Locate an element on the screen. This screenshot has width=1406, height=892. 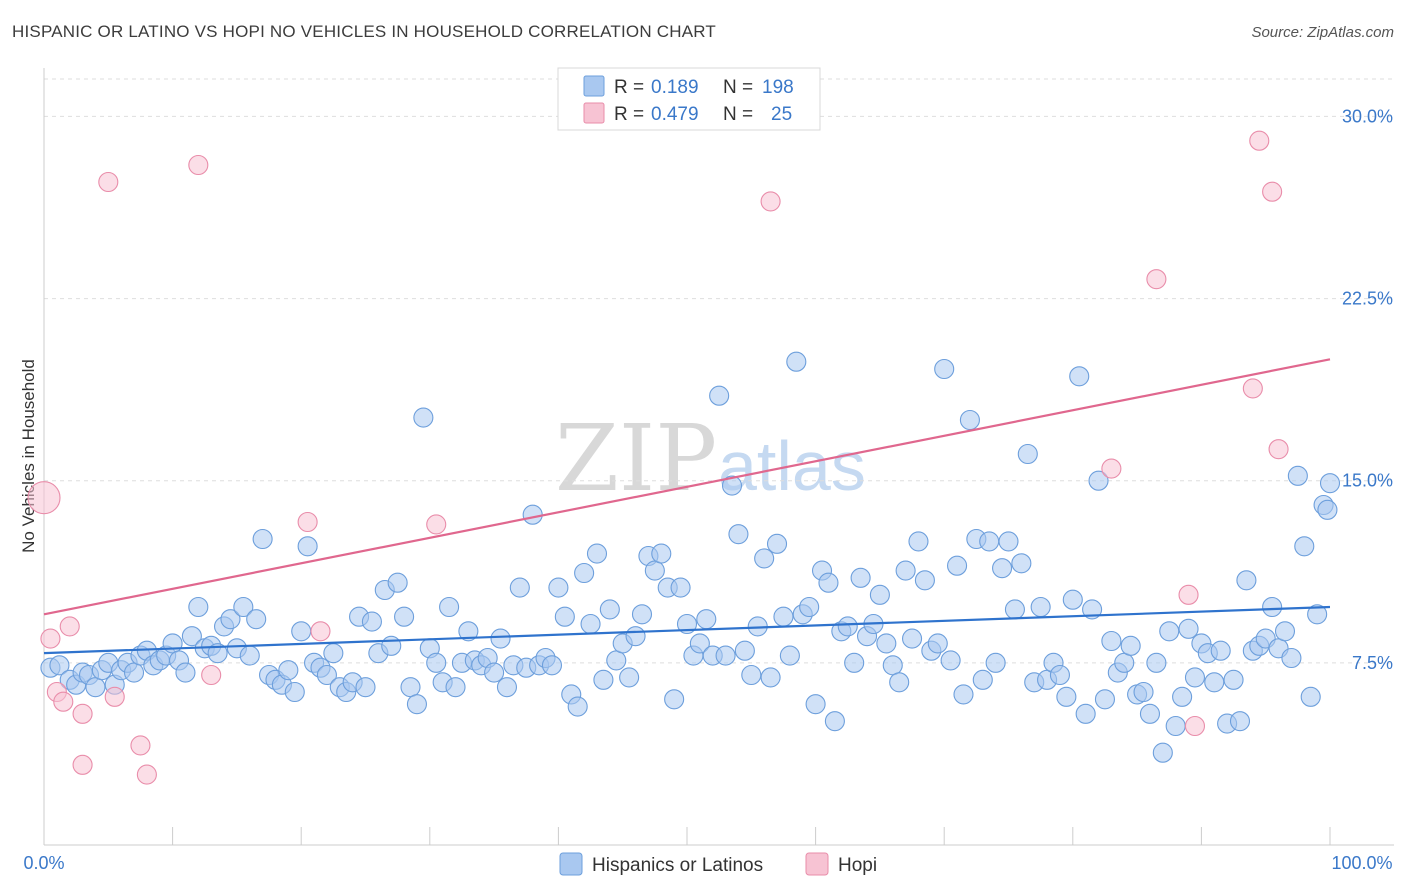
stats-r-label-hopi: R = is located at coordinates (629, 114).